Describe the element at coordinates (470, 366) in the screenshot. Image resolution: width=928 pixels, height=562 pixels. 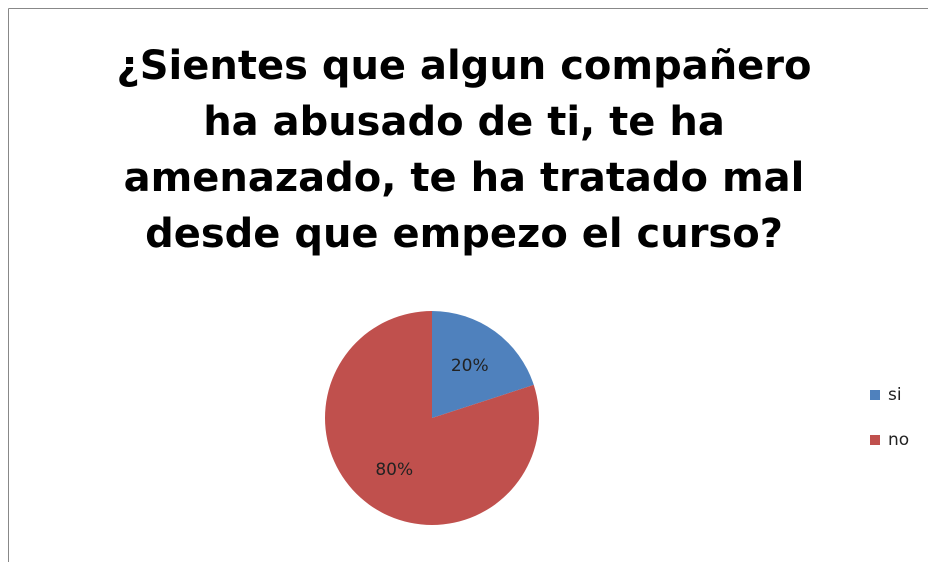
I see `data-label: 20%` at that location.